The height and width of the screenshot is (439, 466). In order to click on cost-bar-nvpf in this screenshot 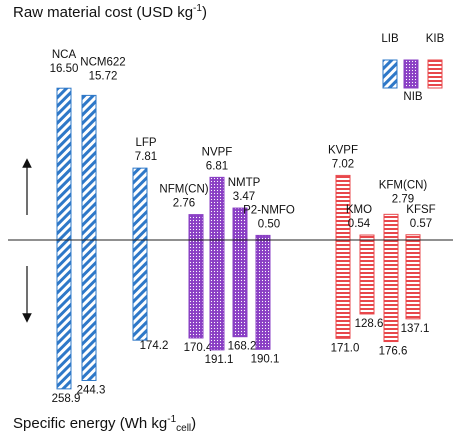, I will do `click(217, 208)`.